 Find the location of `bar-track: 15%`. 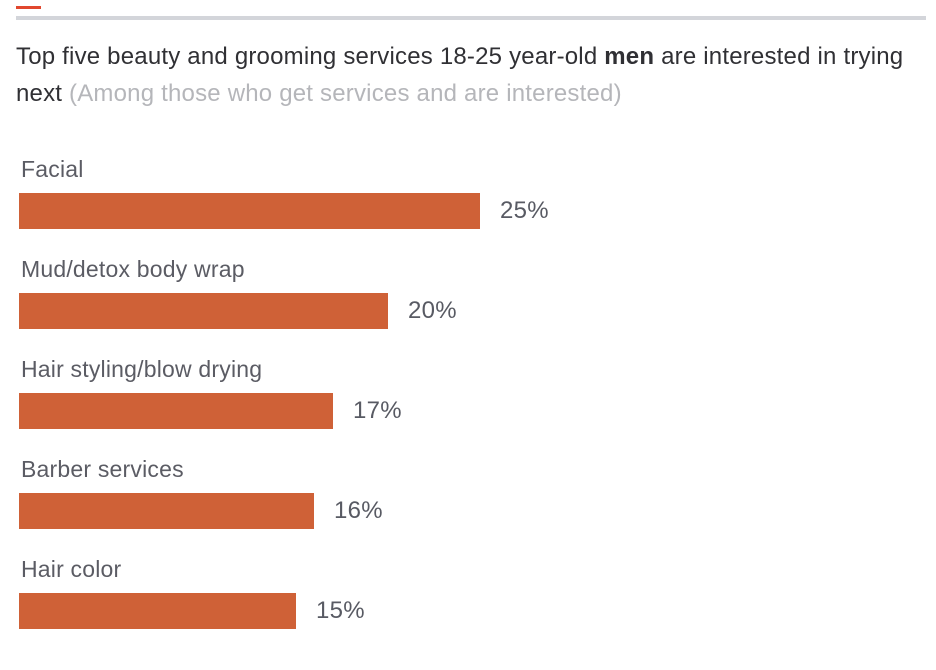

bar-track: 15% is located at coordinates (477, 611).